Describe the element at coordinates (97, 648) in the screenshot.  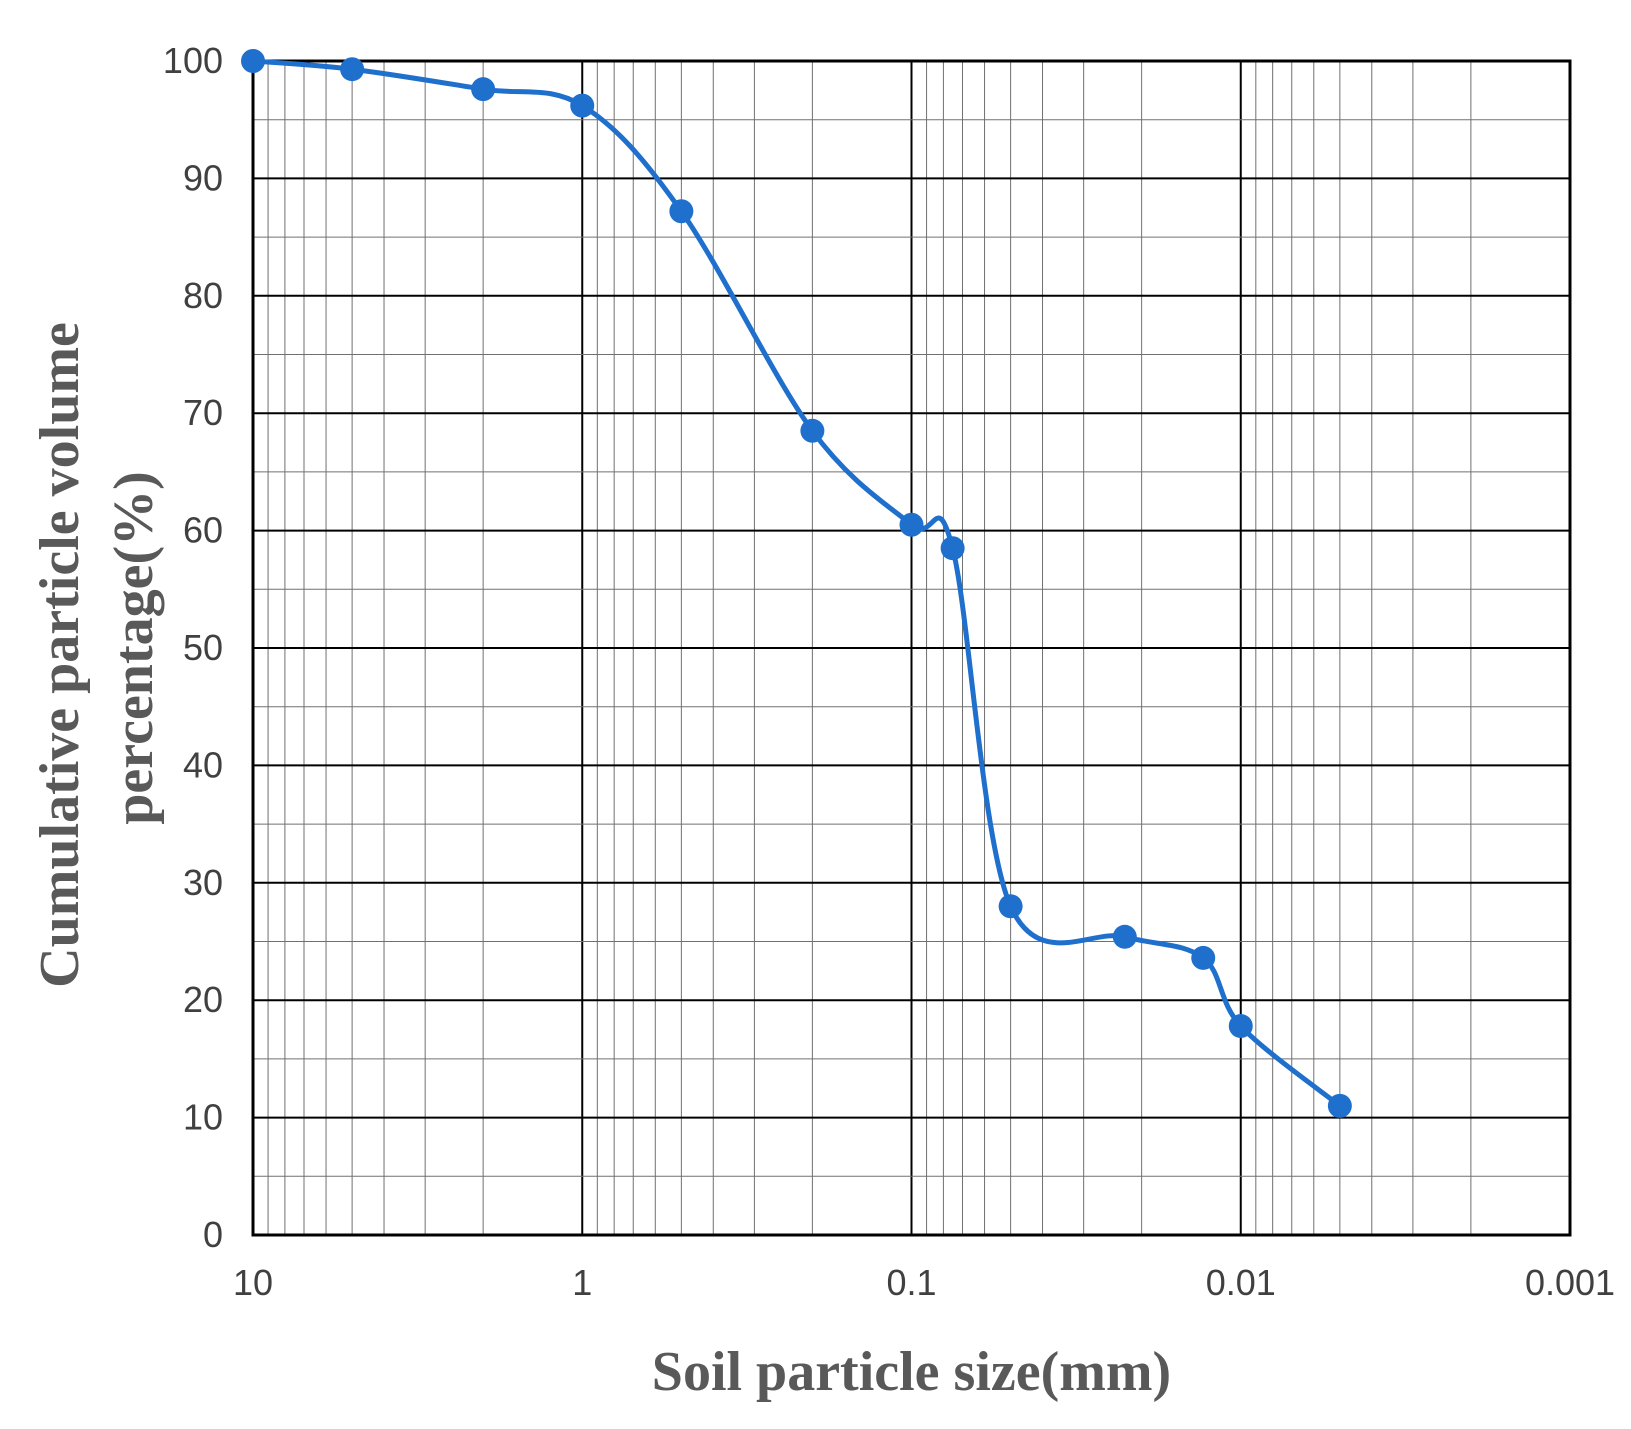
I see `y-axis-title: Cumulative particle volume percentage(%)` at that location.